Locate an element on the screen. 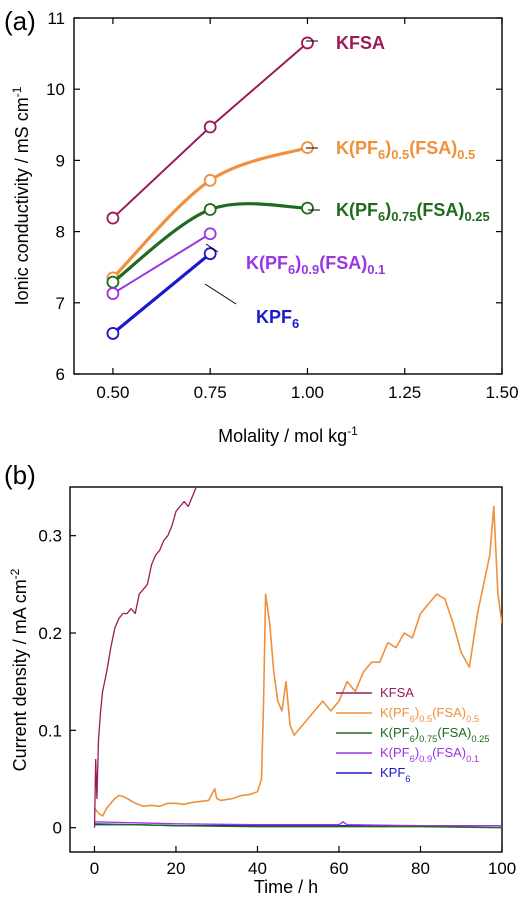 Image resolution: width=520 pixels, height=914 pixels. b-y-tick-label: 0 is located at coordinates (57, 828).